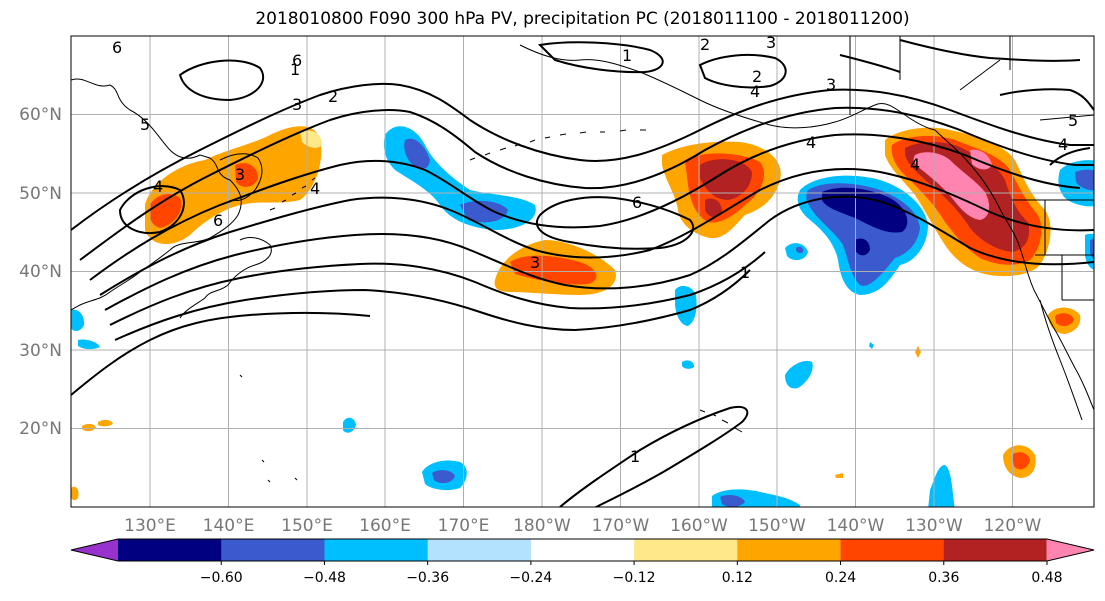  What do you see at coordinates (427, 578) in the screenshot?
I see `colorbar-tick-label: −0.36` at bounding box center [427, 578].